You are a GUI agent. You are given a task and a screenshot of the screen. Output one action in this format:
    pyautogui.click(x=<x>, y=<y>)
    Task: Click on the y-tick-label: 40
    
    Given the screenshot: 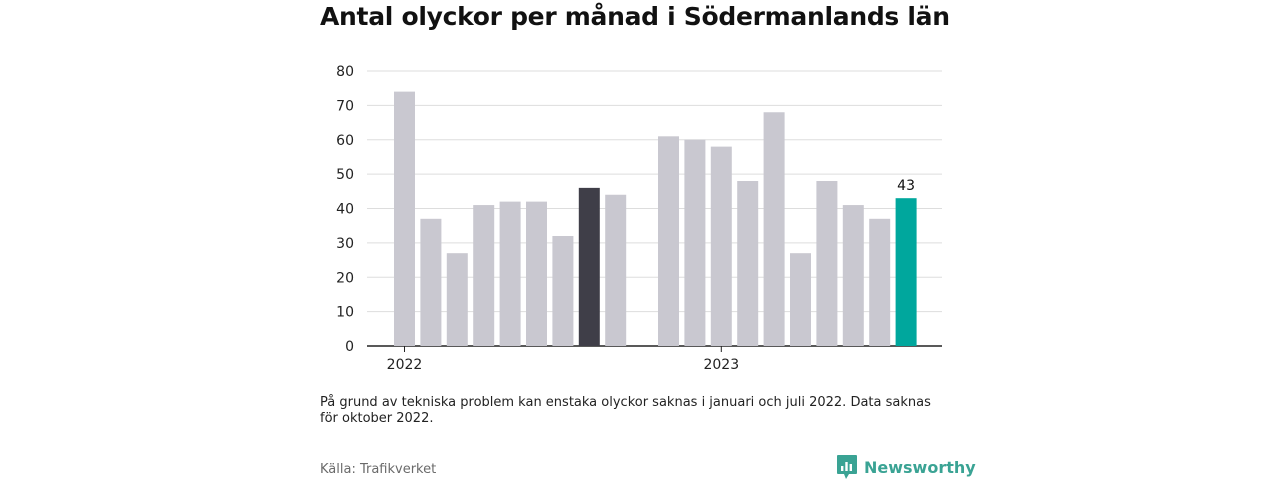 What is the action you would take?
    pyautogui.click(x=345, y=210)
    